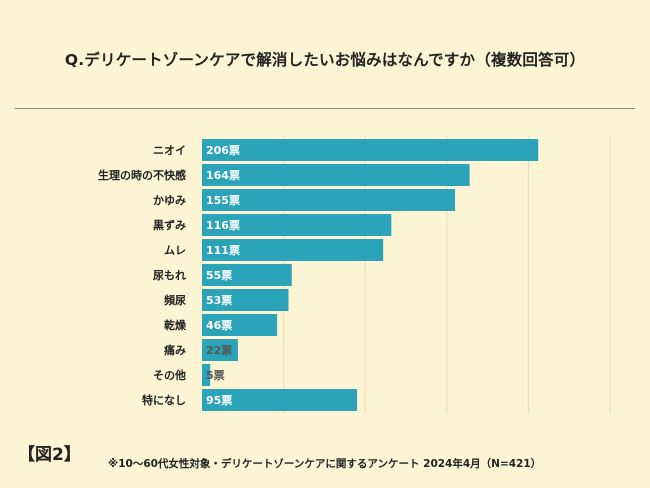 The width and height of the screenshot is (650, 488). What do you see at coordinates (169, 275) in the screenshot?
I see `category-label: 尿もれ` at bounding box center [169, 275].